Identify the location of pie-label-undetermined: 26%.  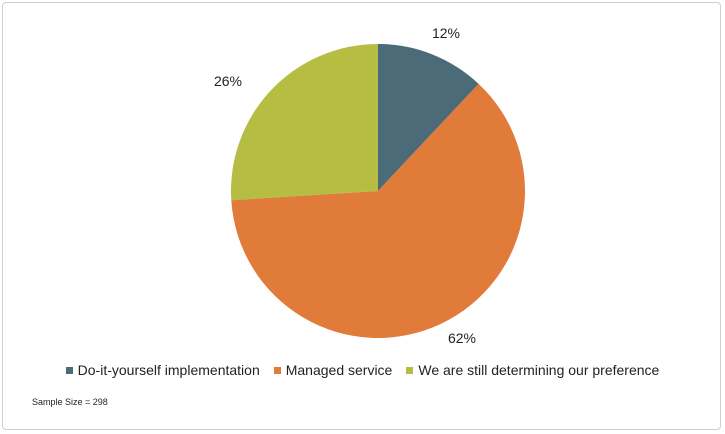
(228, 81).